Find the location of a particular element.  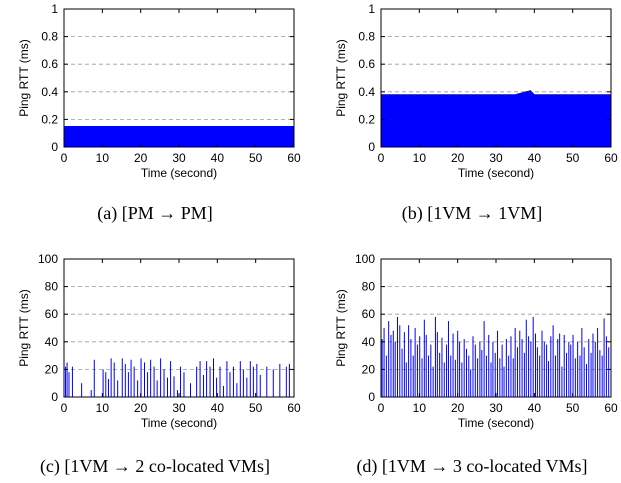

ytick-label-c-3: 60 is located at coordinates (52, 314).